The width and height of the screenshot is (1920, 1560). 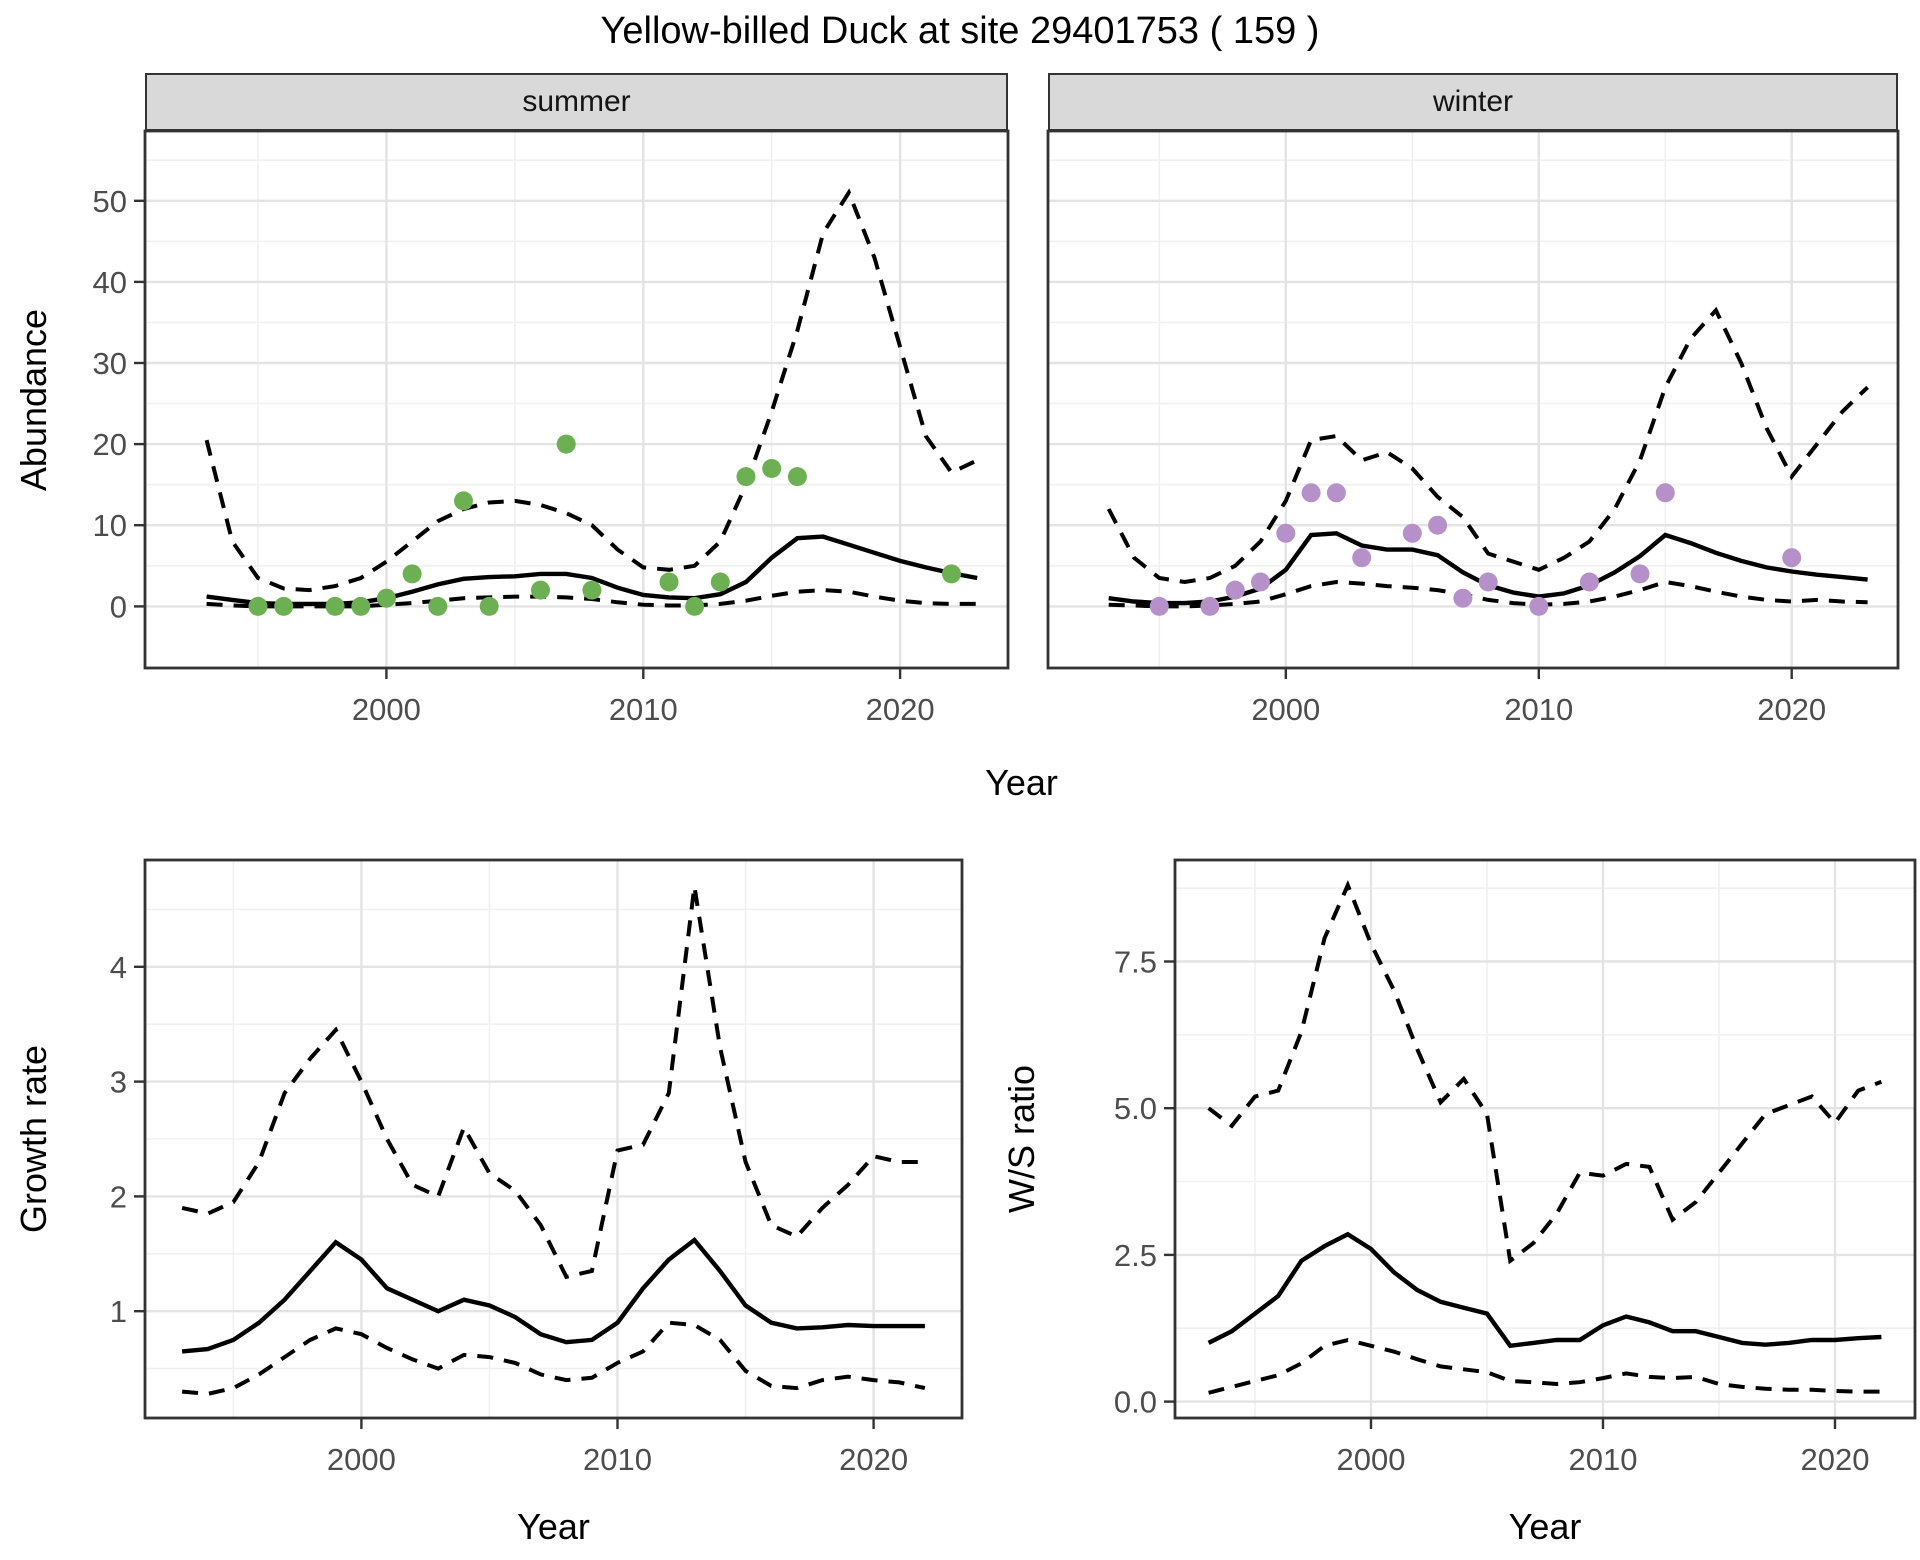 What do you see at coordinates (33, 400) in the screenshot?
I see `y-axis-title-abundance: Abundance` at bounding box center [33, 400].